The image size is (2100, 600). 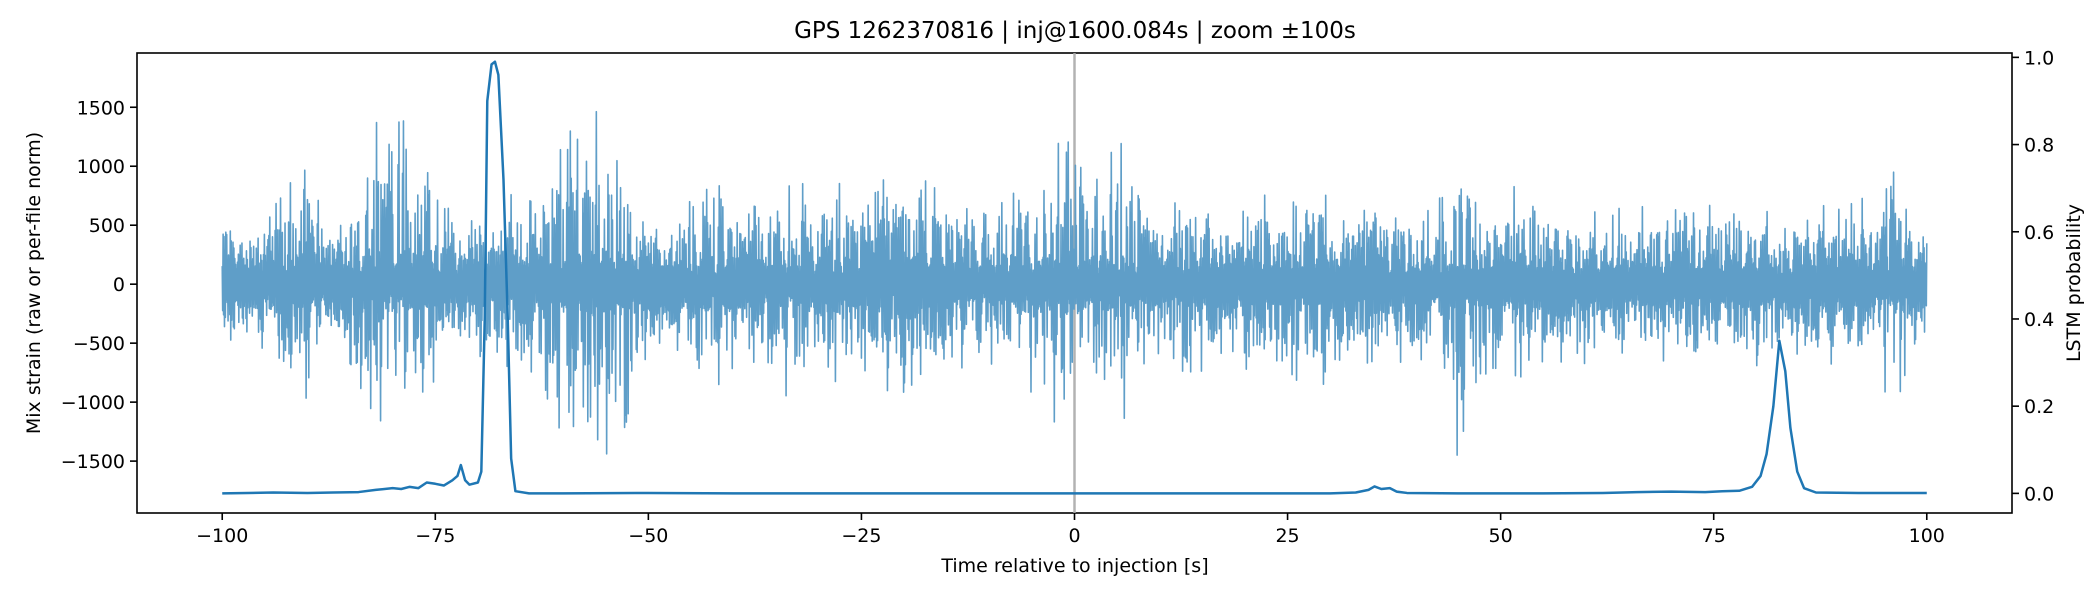 I want to click on x-tick-label: −75, so click(x=435, y=536).